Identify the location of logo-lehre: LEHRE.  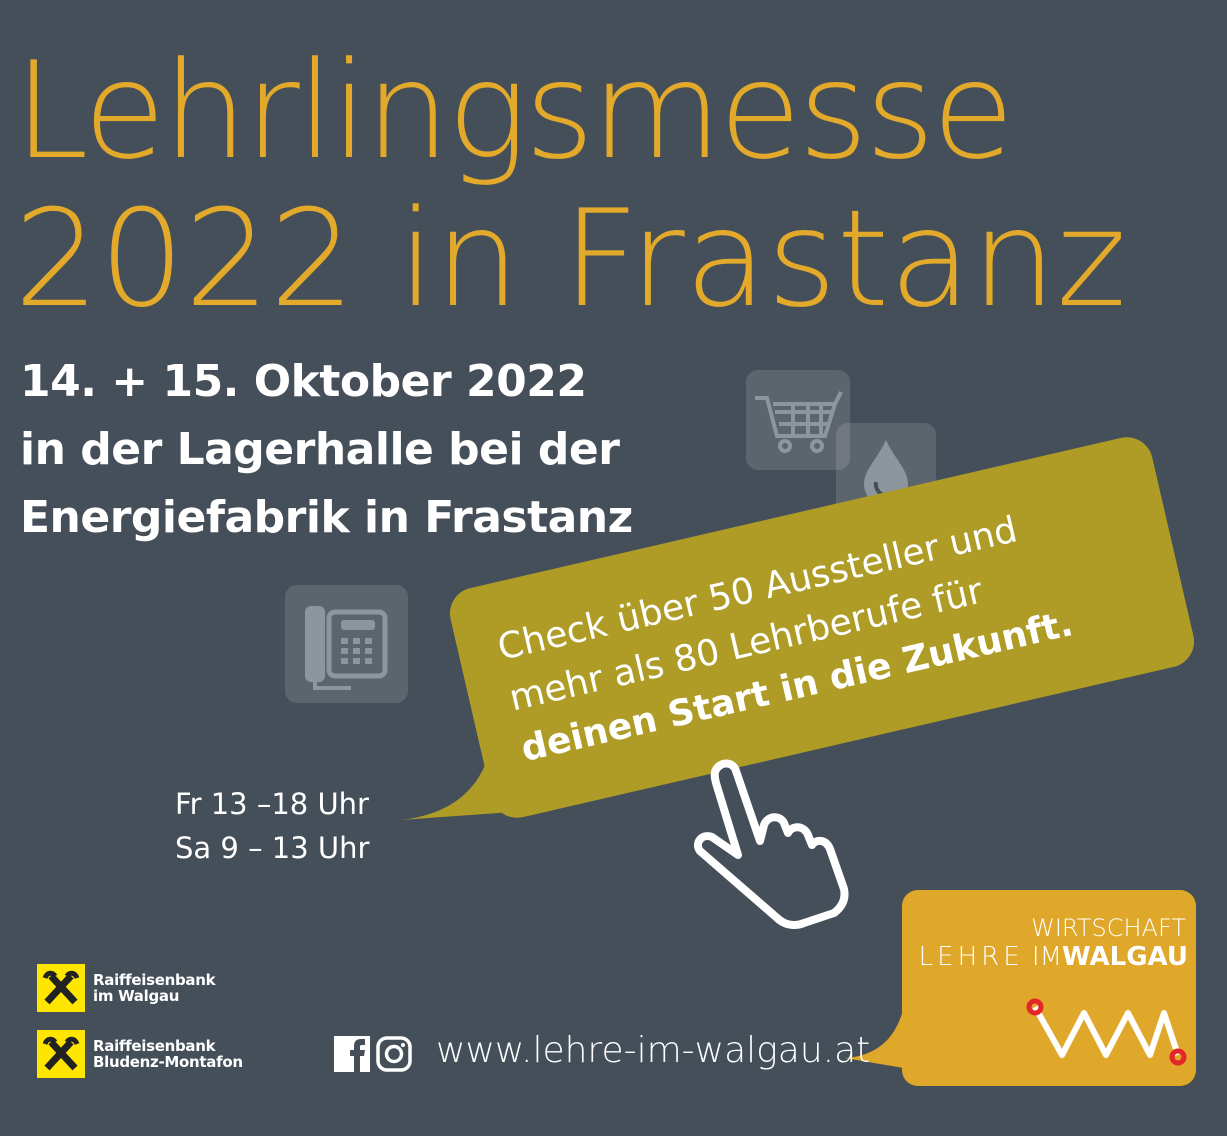
(971, 957).